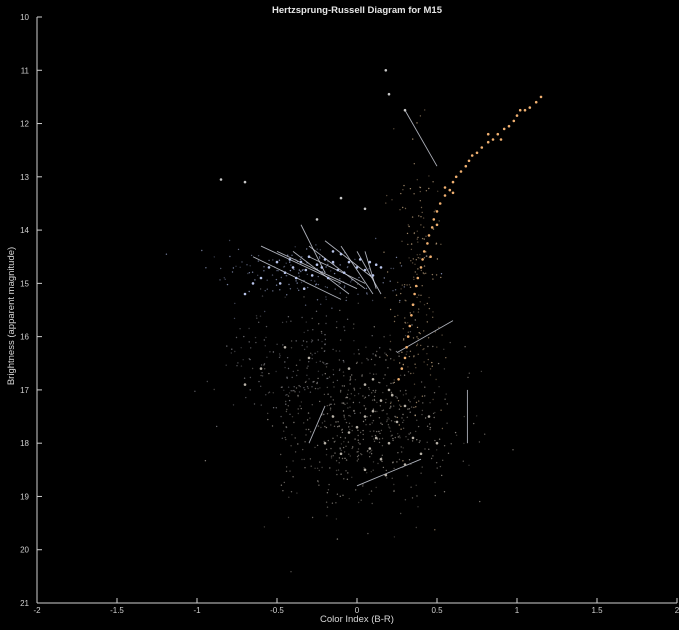 Image resolution: width=679 pixels, height=630 pixels. I want to click on x-tick-label: -1.5, so click(117, 610).